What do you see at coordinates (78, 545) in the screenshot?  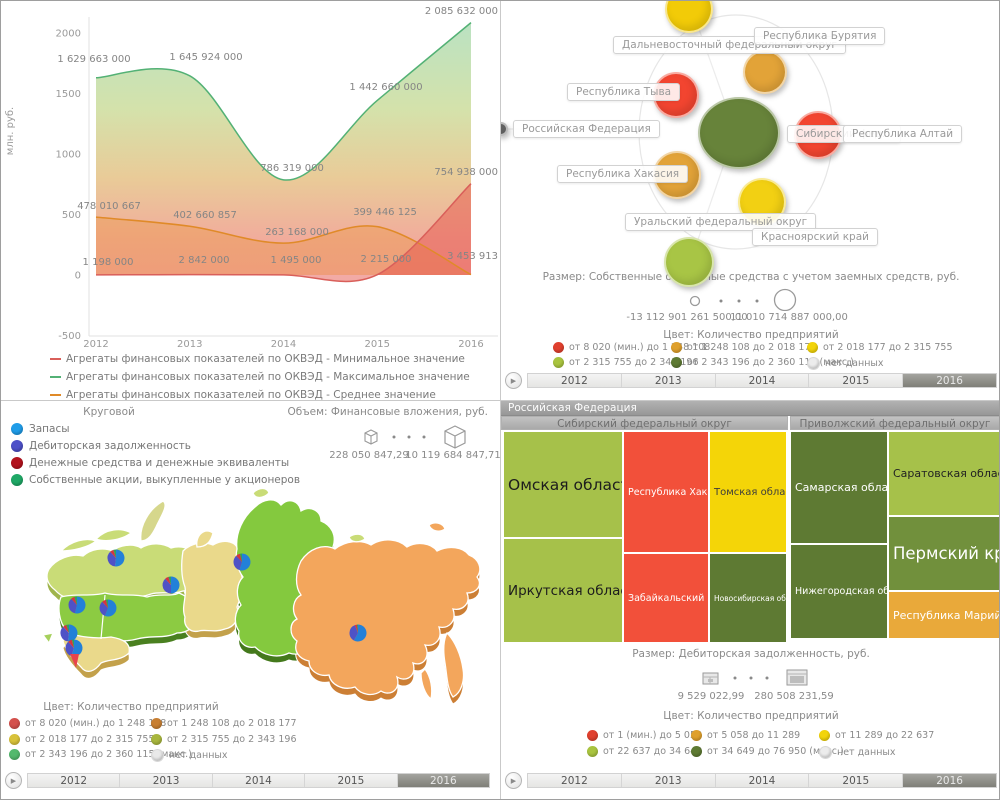 I see `map-region-kola` at bounding box center [78, 545].